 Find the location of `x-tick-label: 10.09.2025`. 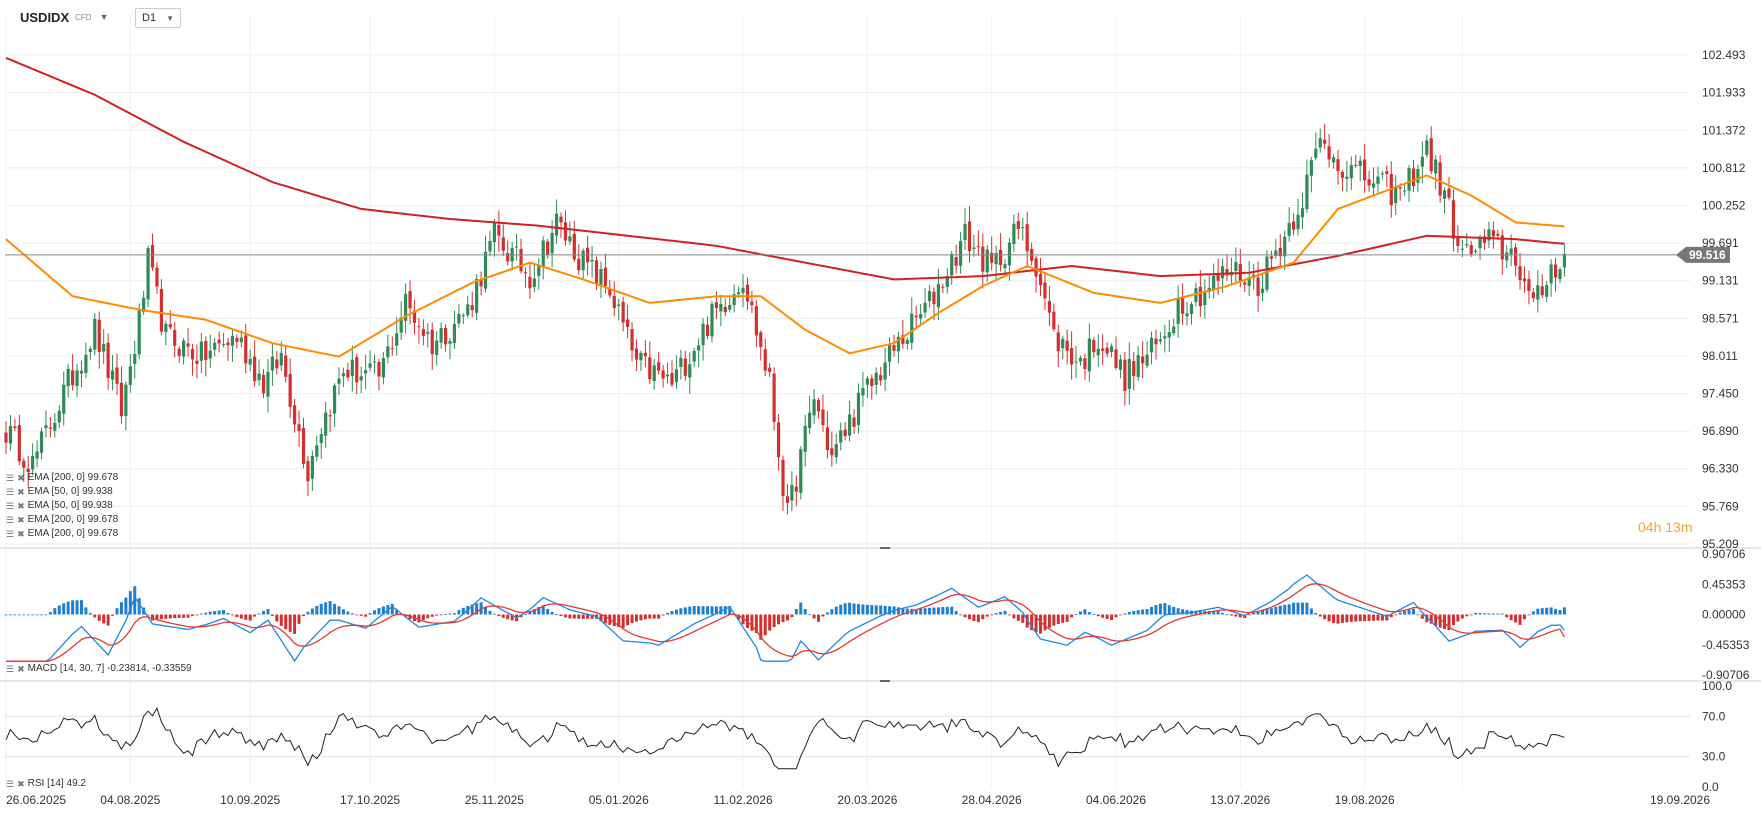

x-tick-label: 10.09.2025 is located at coordinates (250, 800).